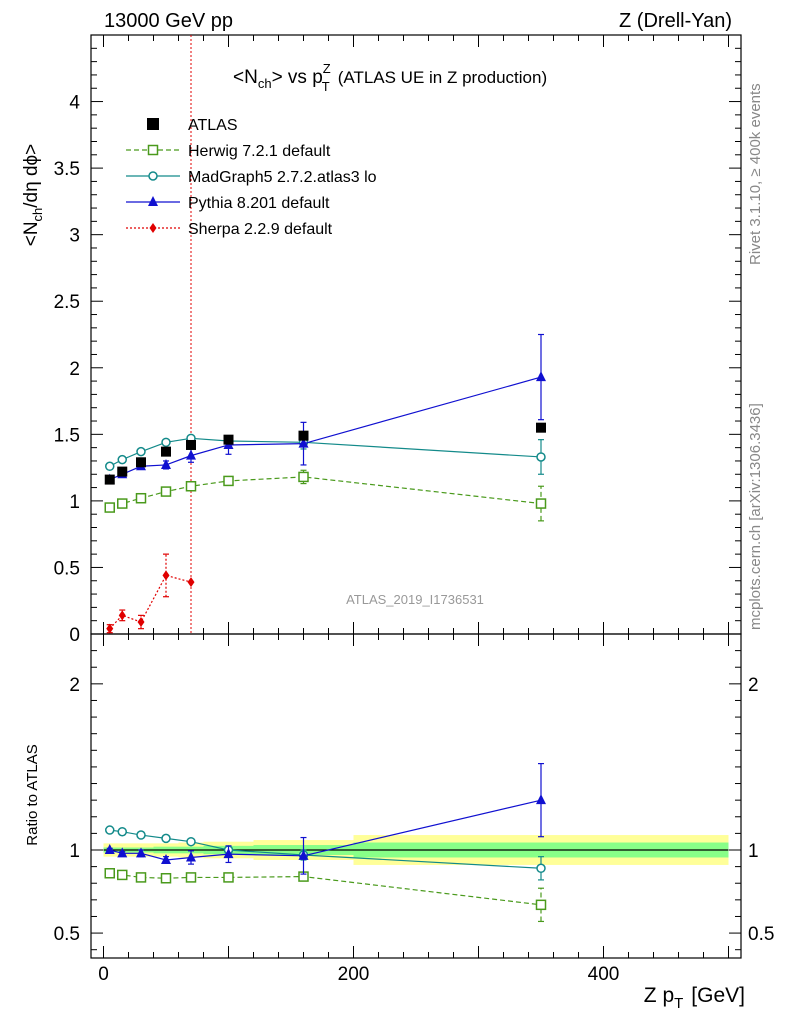  Describe the element at coordinates (260, 229) in the screenshot. I see `legend-label-sherpa-2-2-9-default: Sherpa 2.2.9 default` at that location.